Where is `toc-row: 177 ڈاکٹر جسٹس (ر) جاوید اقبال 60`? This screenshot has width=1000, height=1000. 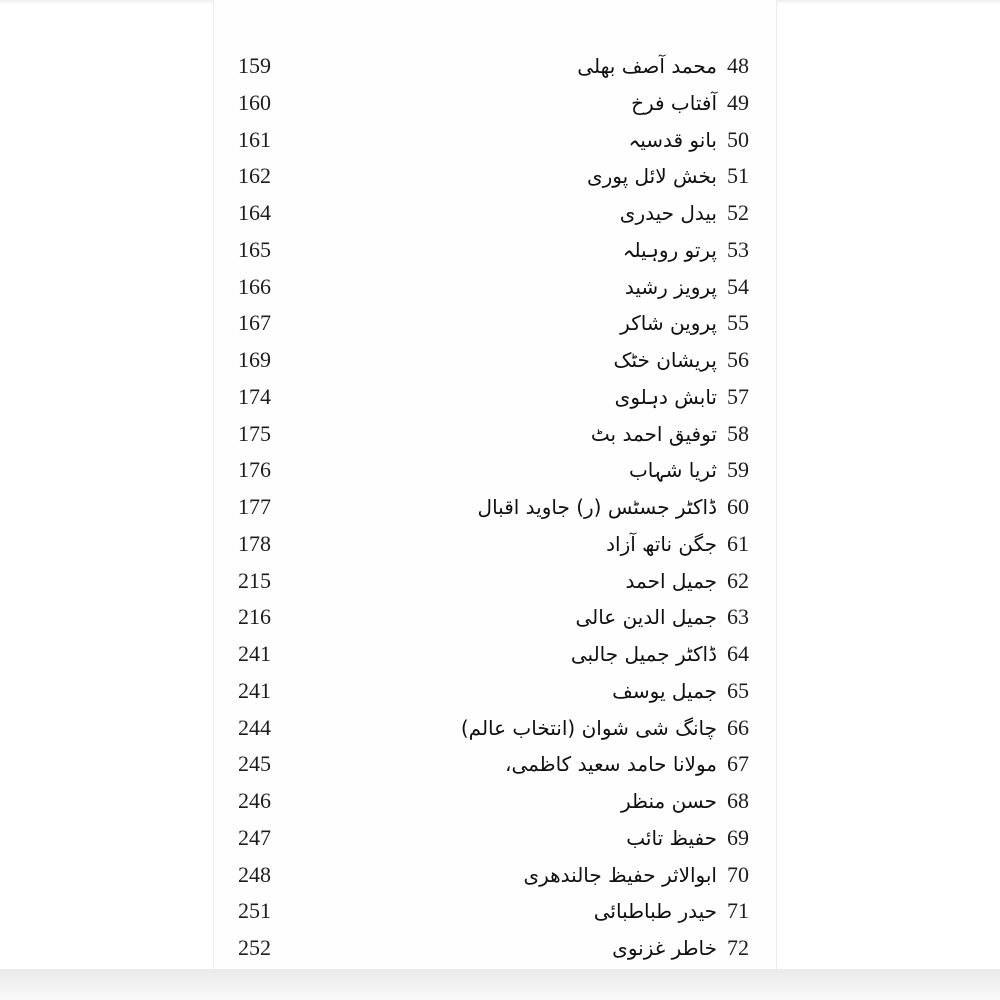 toc-row: 177 ڈاکٹر جسٹس (ر) جاوید اقبال 60 is located at coordinates (500, 507).